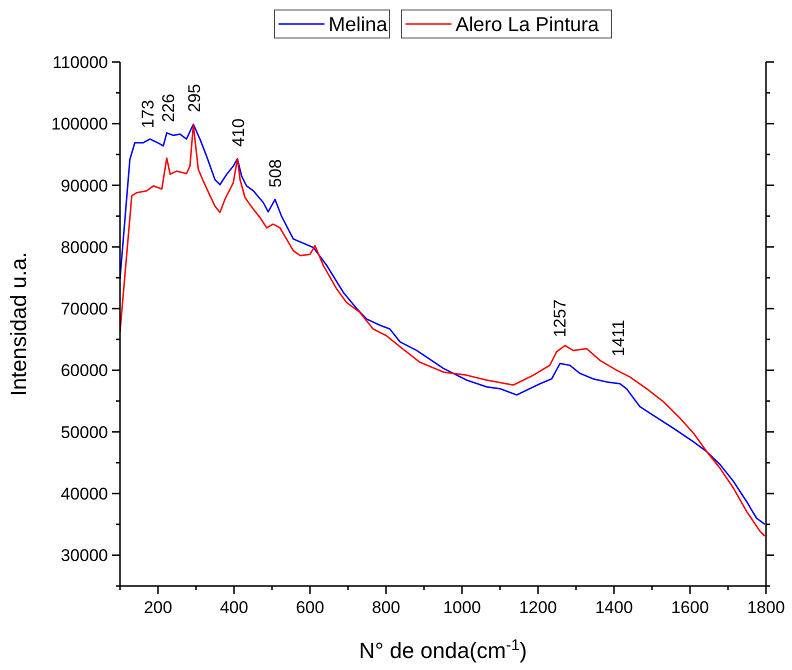 The image size is (792, 670). Describe the element at coordinates (310, 607) in the screenshot. I see `x-tick-label: 600` at that location.